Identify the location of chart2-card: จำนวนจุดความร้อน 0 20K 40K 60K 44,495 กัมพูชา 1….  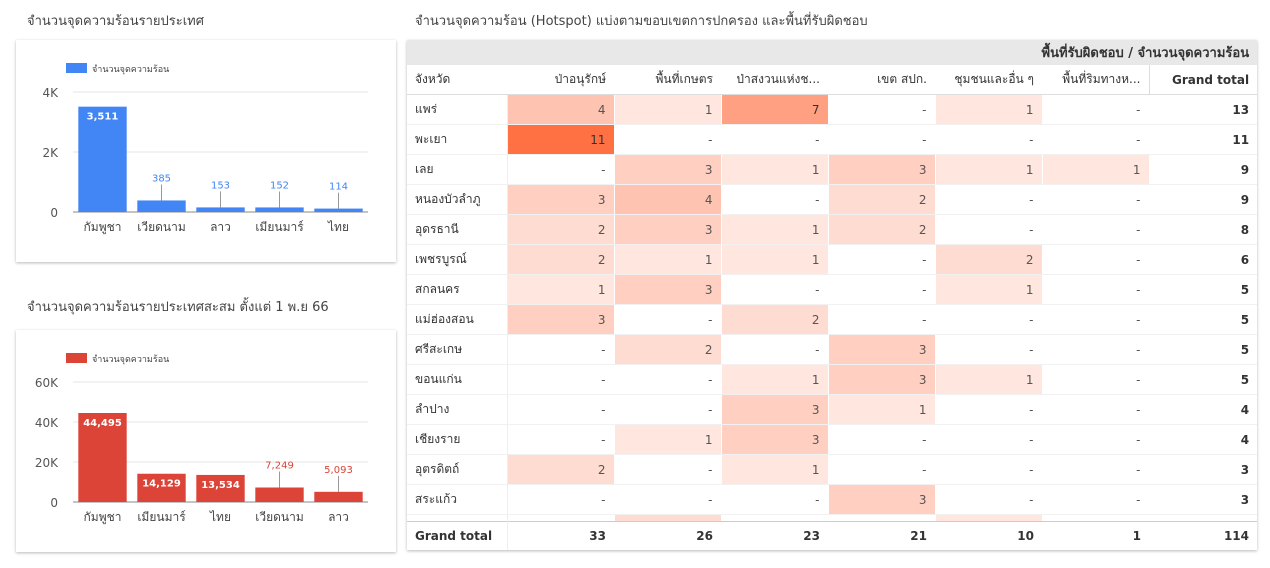
(206, 441).